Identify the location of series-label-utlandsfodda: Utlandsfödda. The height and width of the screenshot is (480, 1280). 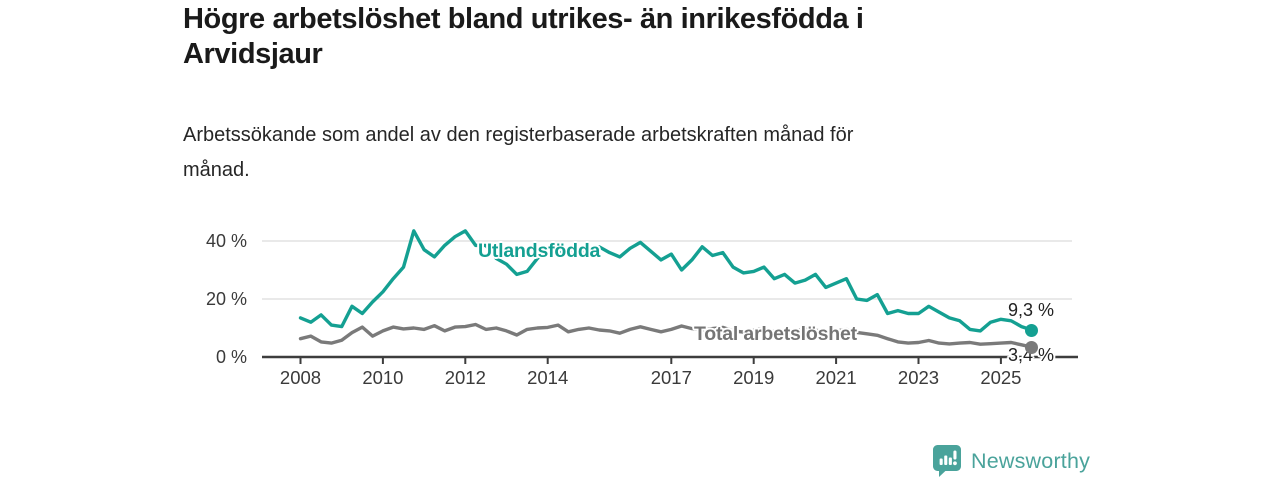
(539, 251).